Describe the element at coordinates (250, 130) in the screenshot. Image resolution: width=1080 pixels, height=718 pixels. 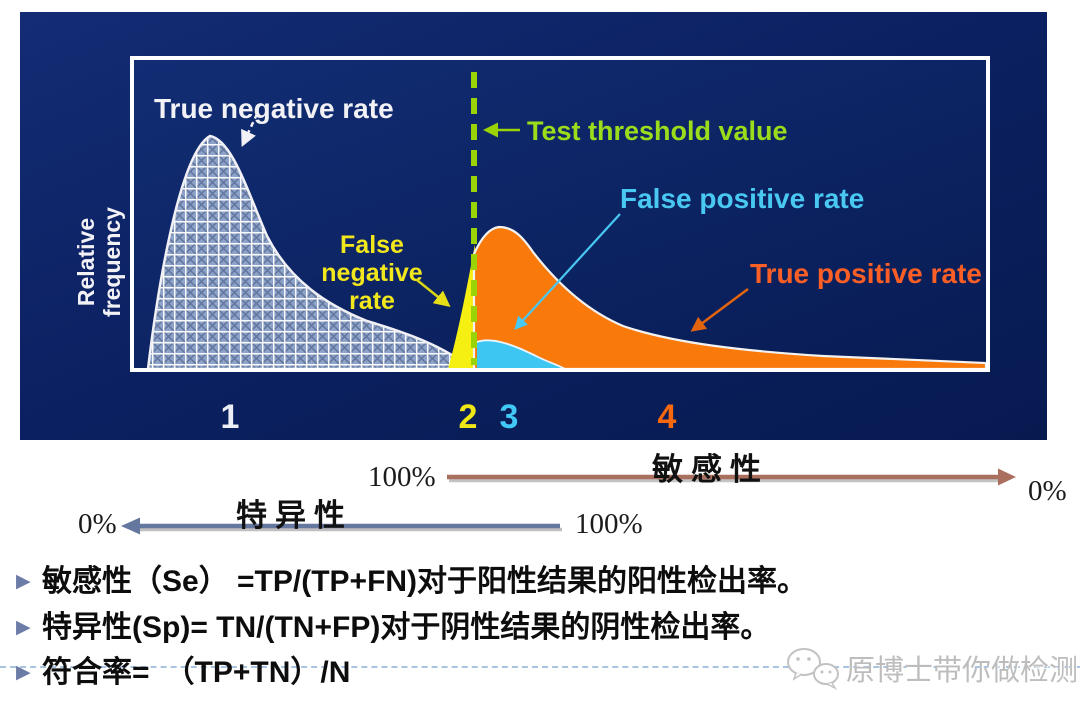
I see `true-negative-arrow` at that location.